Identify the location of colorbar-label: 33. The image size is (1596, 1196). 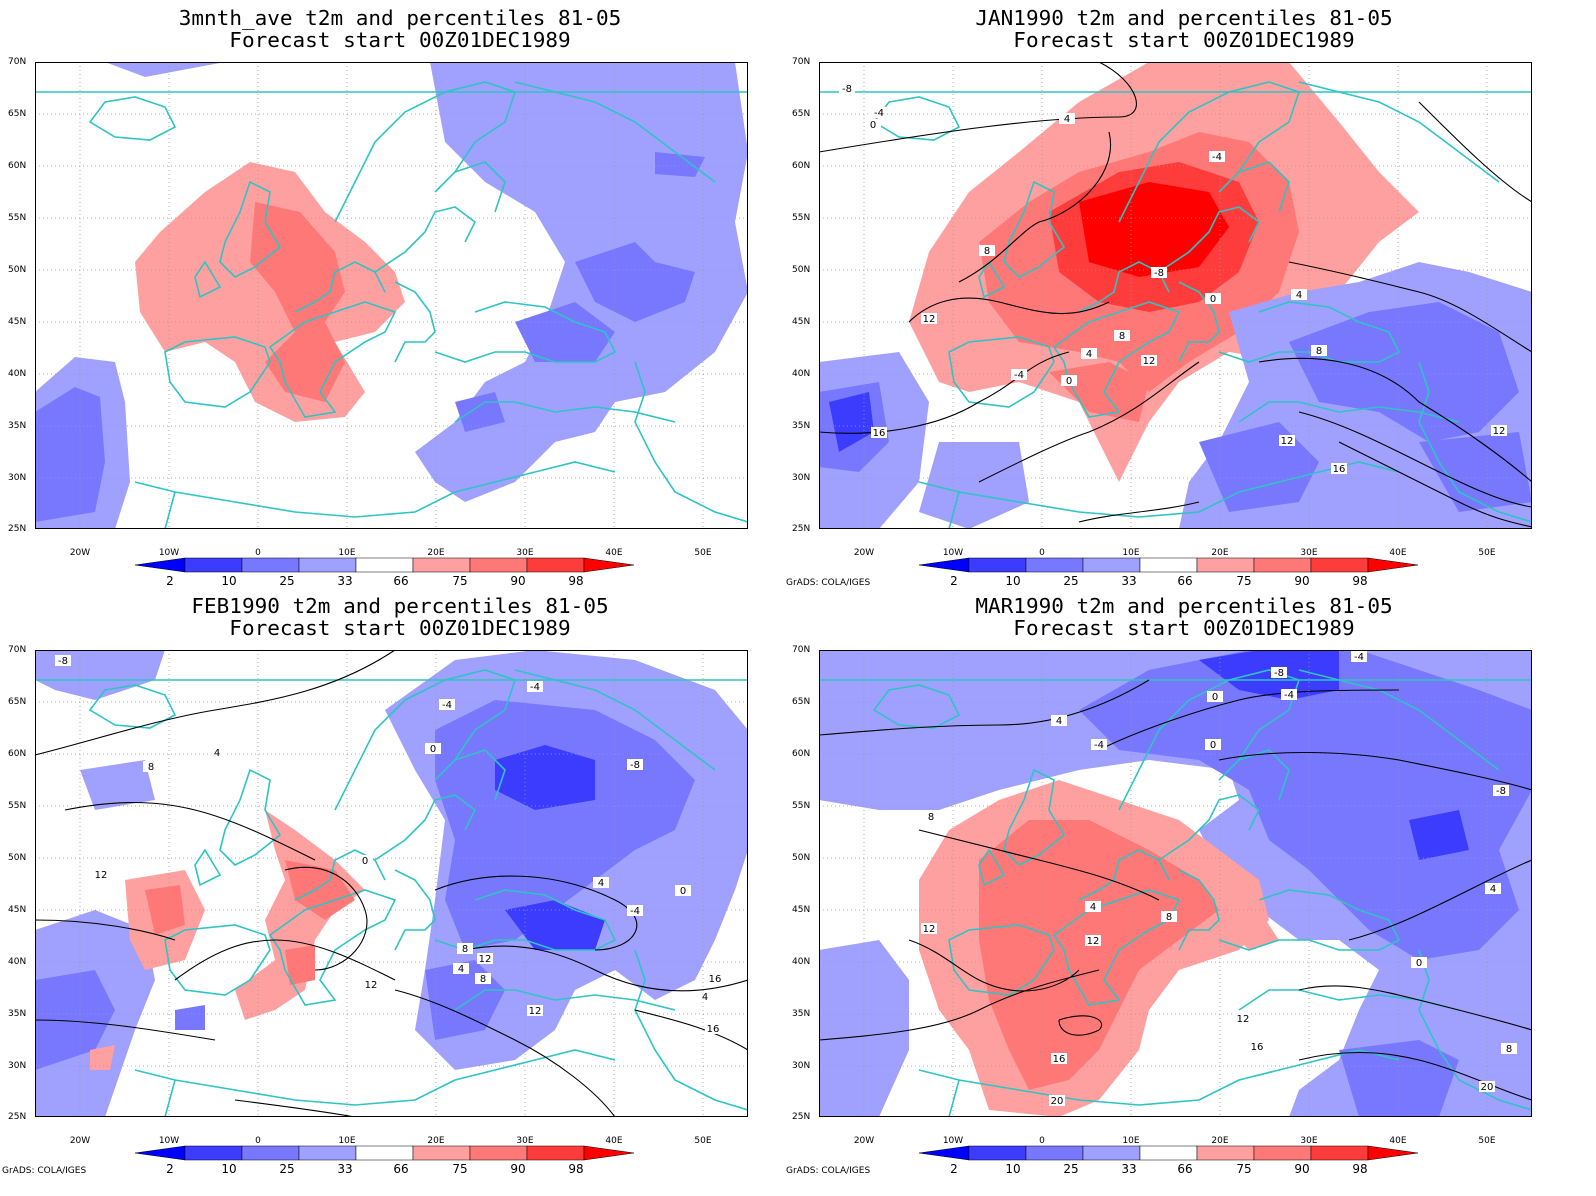
(1129, 1169).